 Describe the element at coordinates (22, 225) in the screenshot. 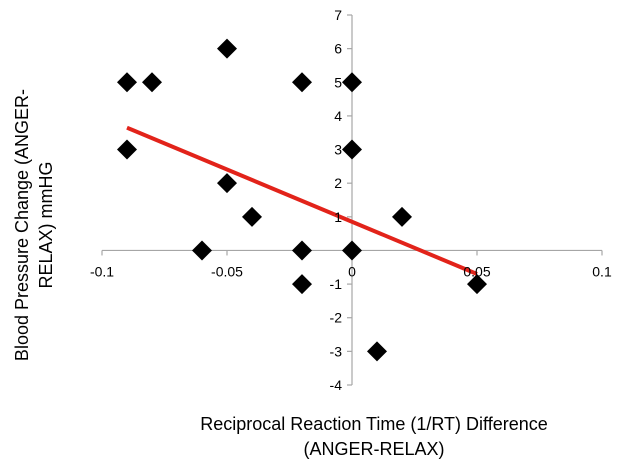

I see `y-axis-title-line-1: Blood Pressure Change (ANGER-` at that location.